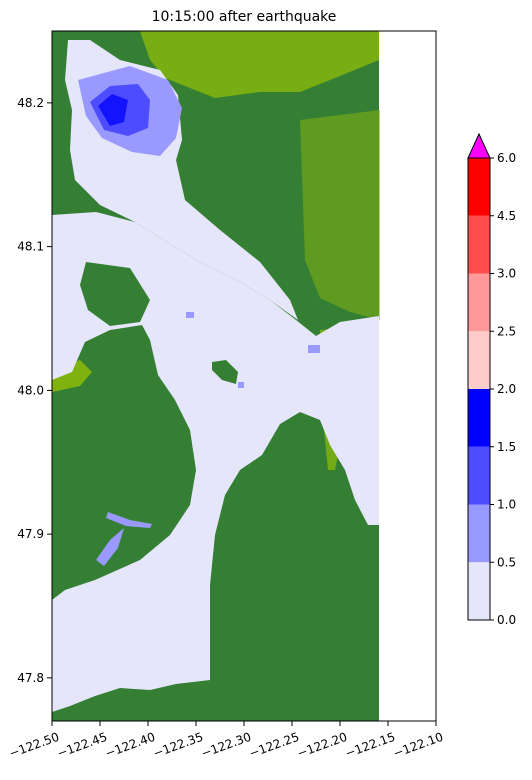  What do you see at coordinates (178, 745) in the screenshot?
I see `x-tick-label: −122.35` at bounding box center [178, 745].